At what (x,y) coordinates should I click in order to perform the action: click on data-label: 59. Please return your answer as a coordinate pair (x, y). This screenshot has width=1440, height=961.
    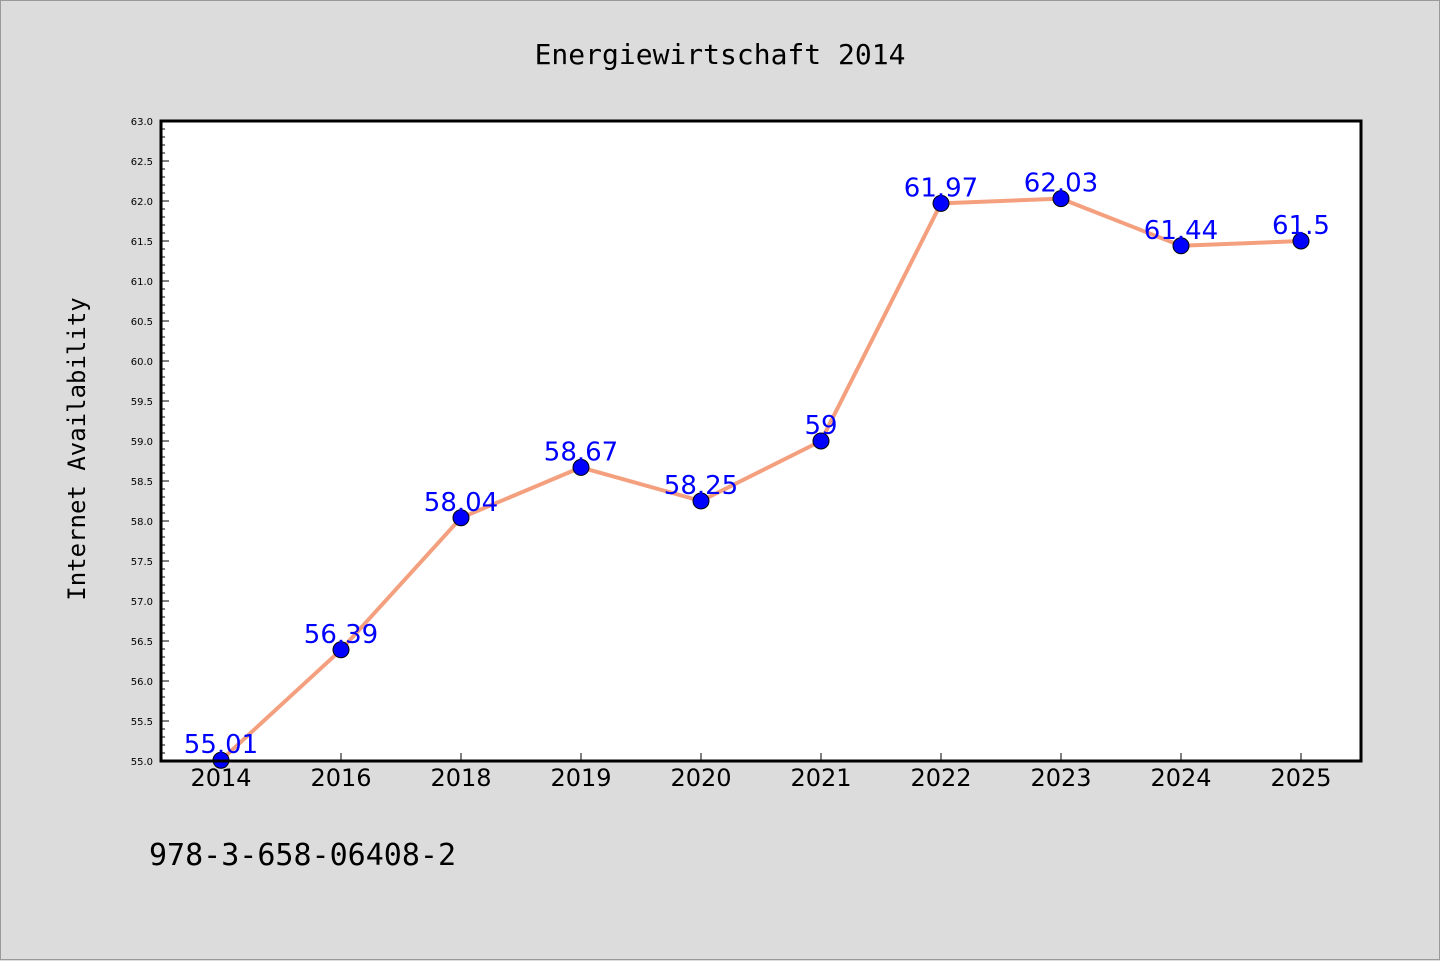
    Looking at the image, I should click on (820, 426).